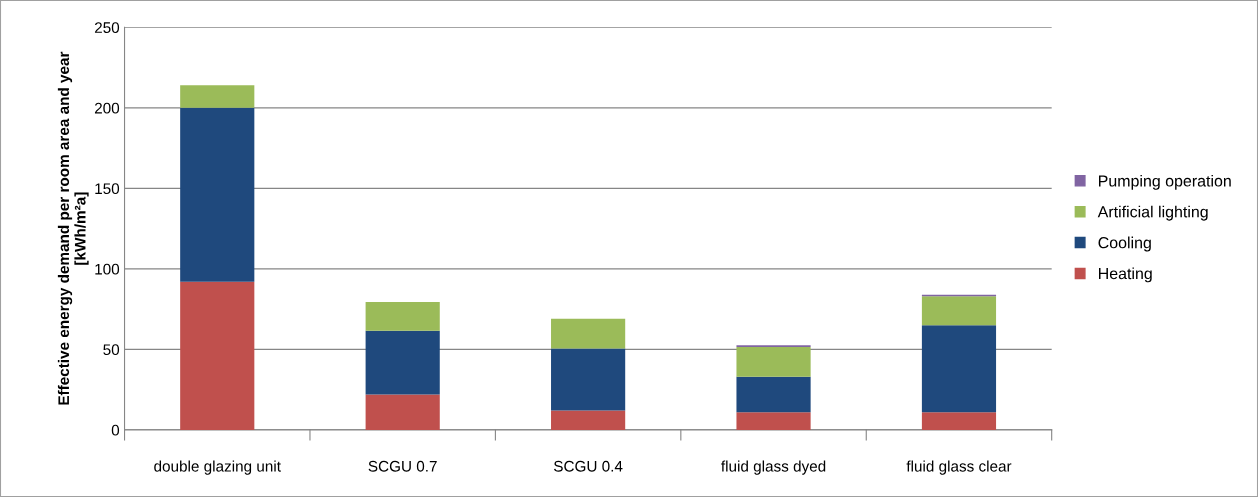 Image resolution: width=1258 pixels, height=497 pixels. Describe the element at coordinates (402, 466) in the screenshot. I see `x-tick-label: SCGU 0.7` at that location.